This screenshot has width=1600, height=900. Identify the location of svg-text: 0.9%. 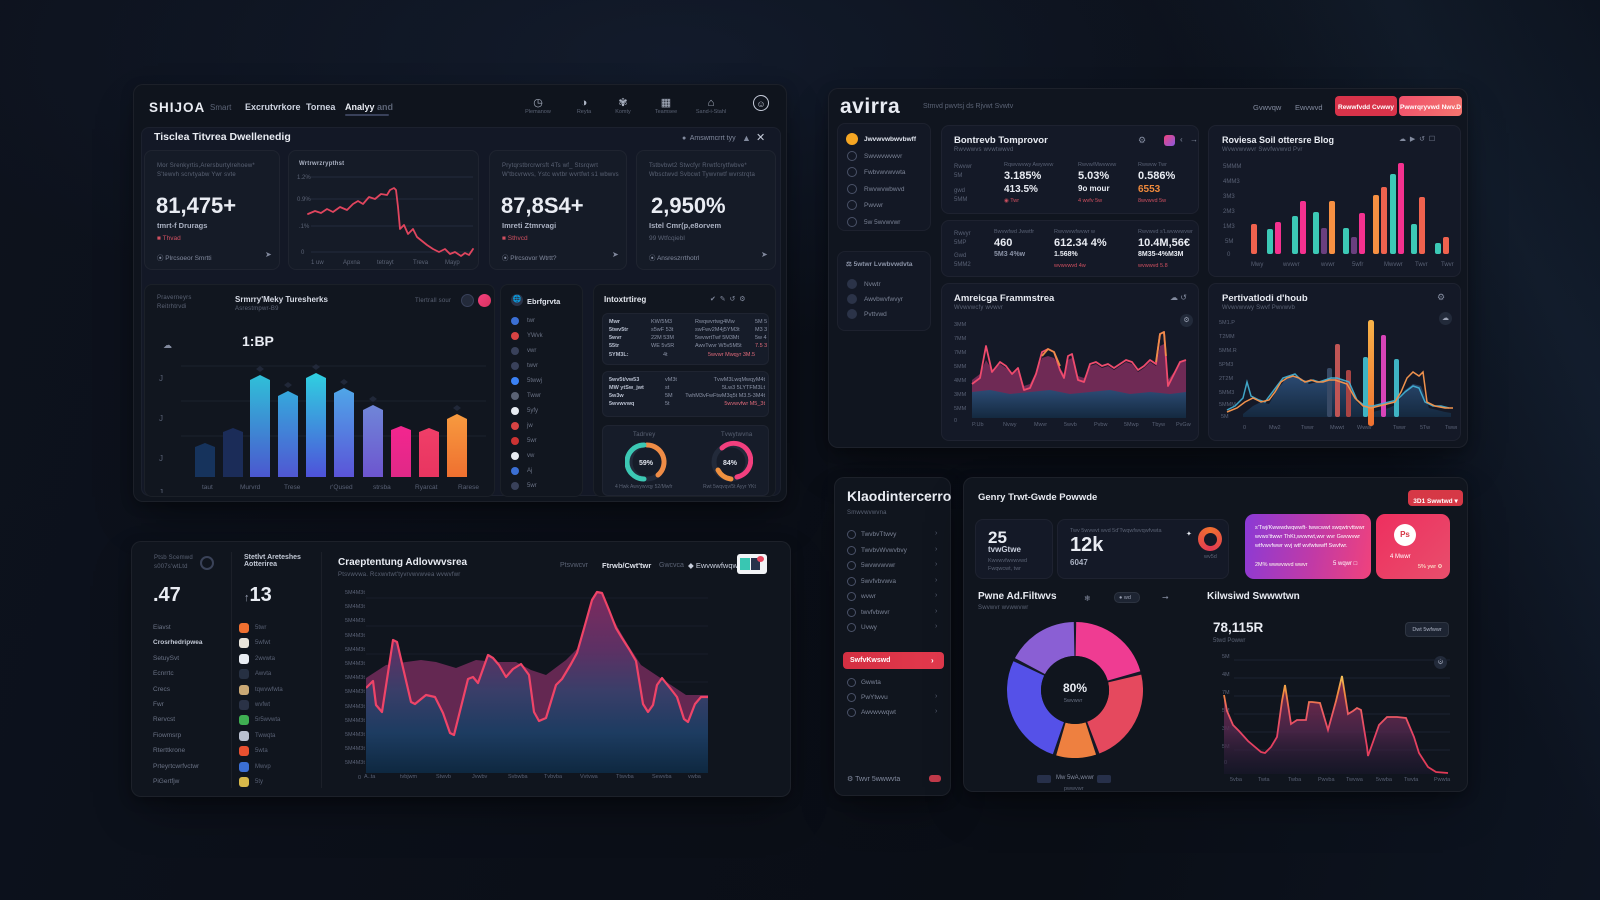
(304, 200).